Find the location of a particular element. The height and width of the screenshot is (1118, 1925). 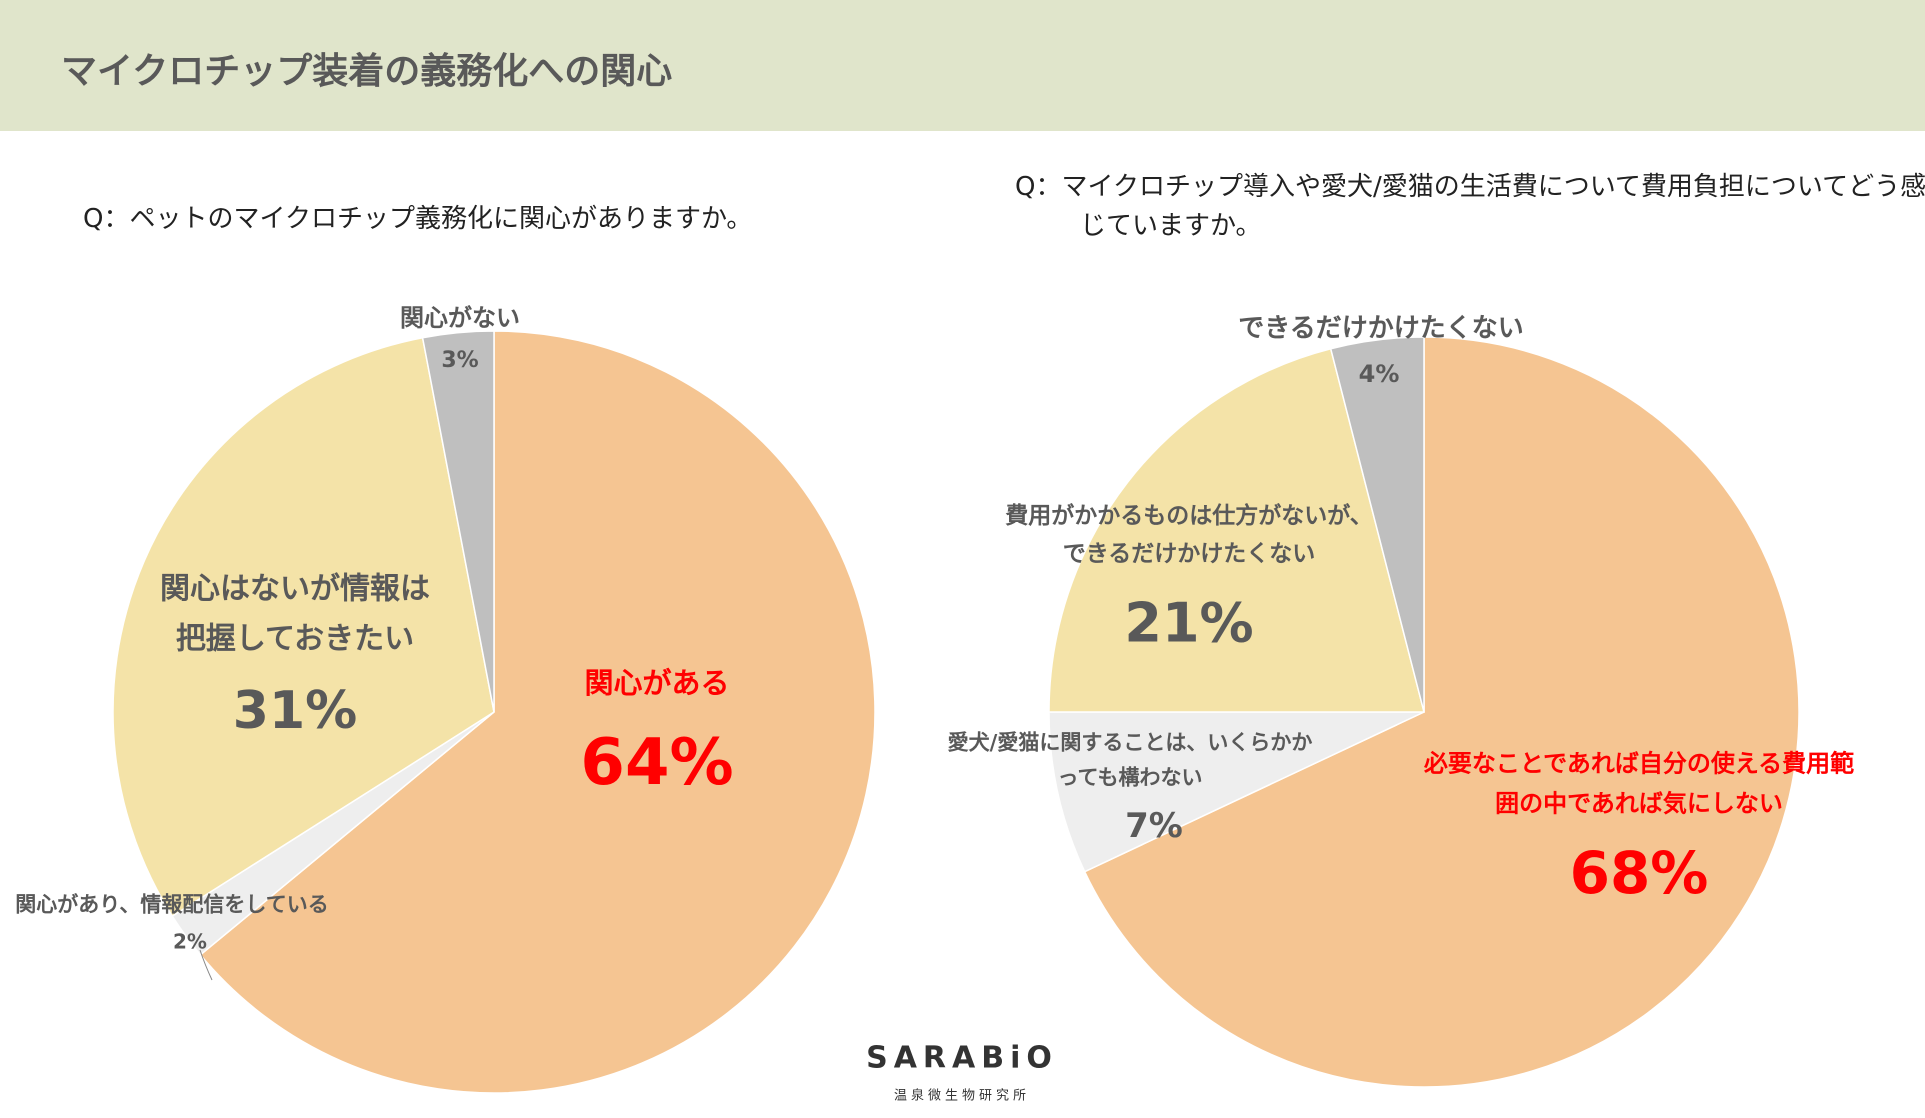

logo-subtitle: 温泉微生物研究所 is located at coordinates (962, 1096).